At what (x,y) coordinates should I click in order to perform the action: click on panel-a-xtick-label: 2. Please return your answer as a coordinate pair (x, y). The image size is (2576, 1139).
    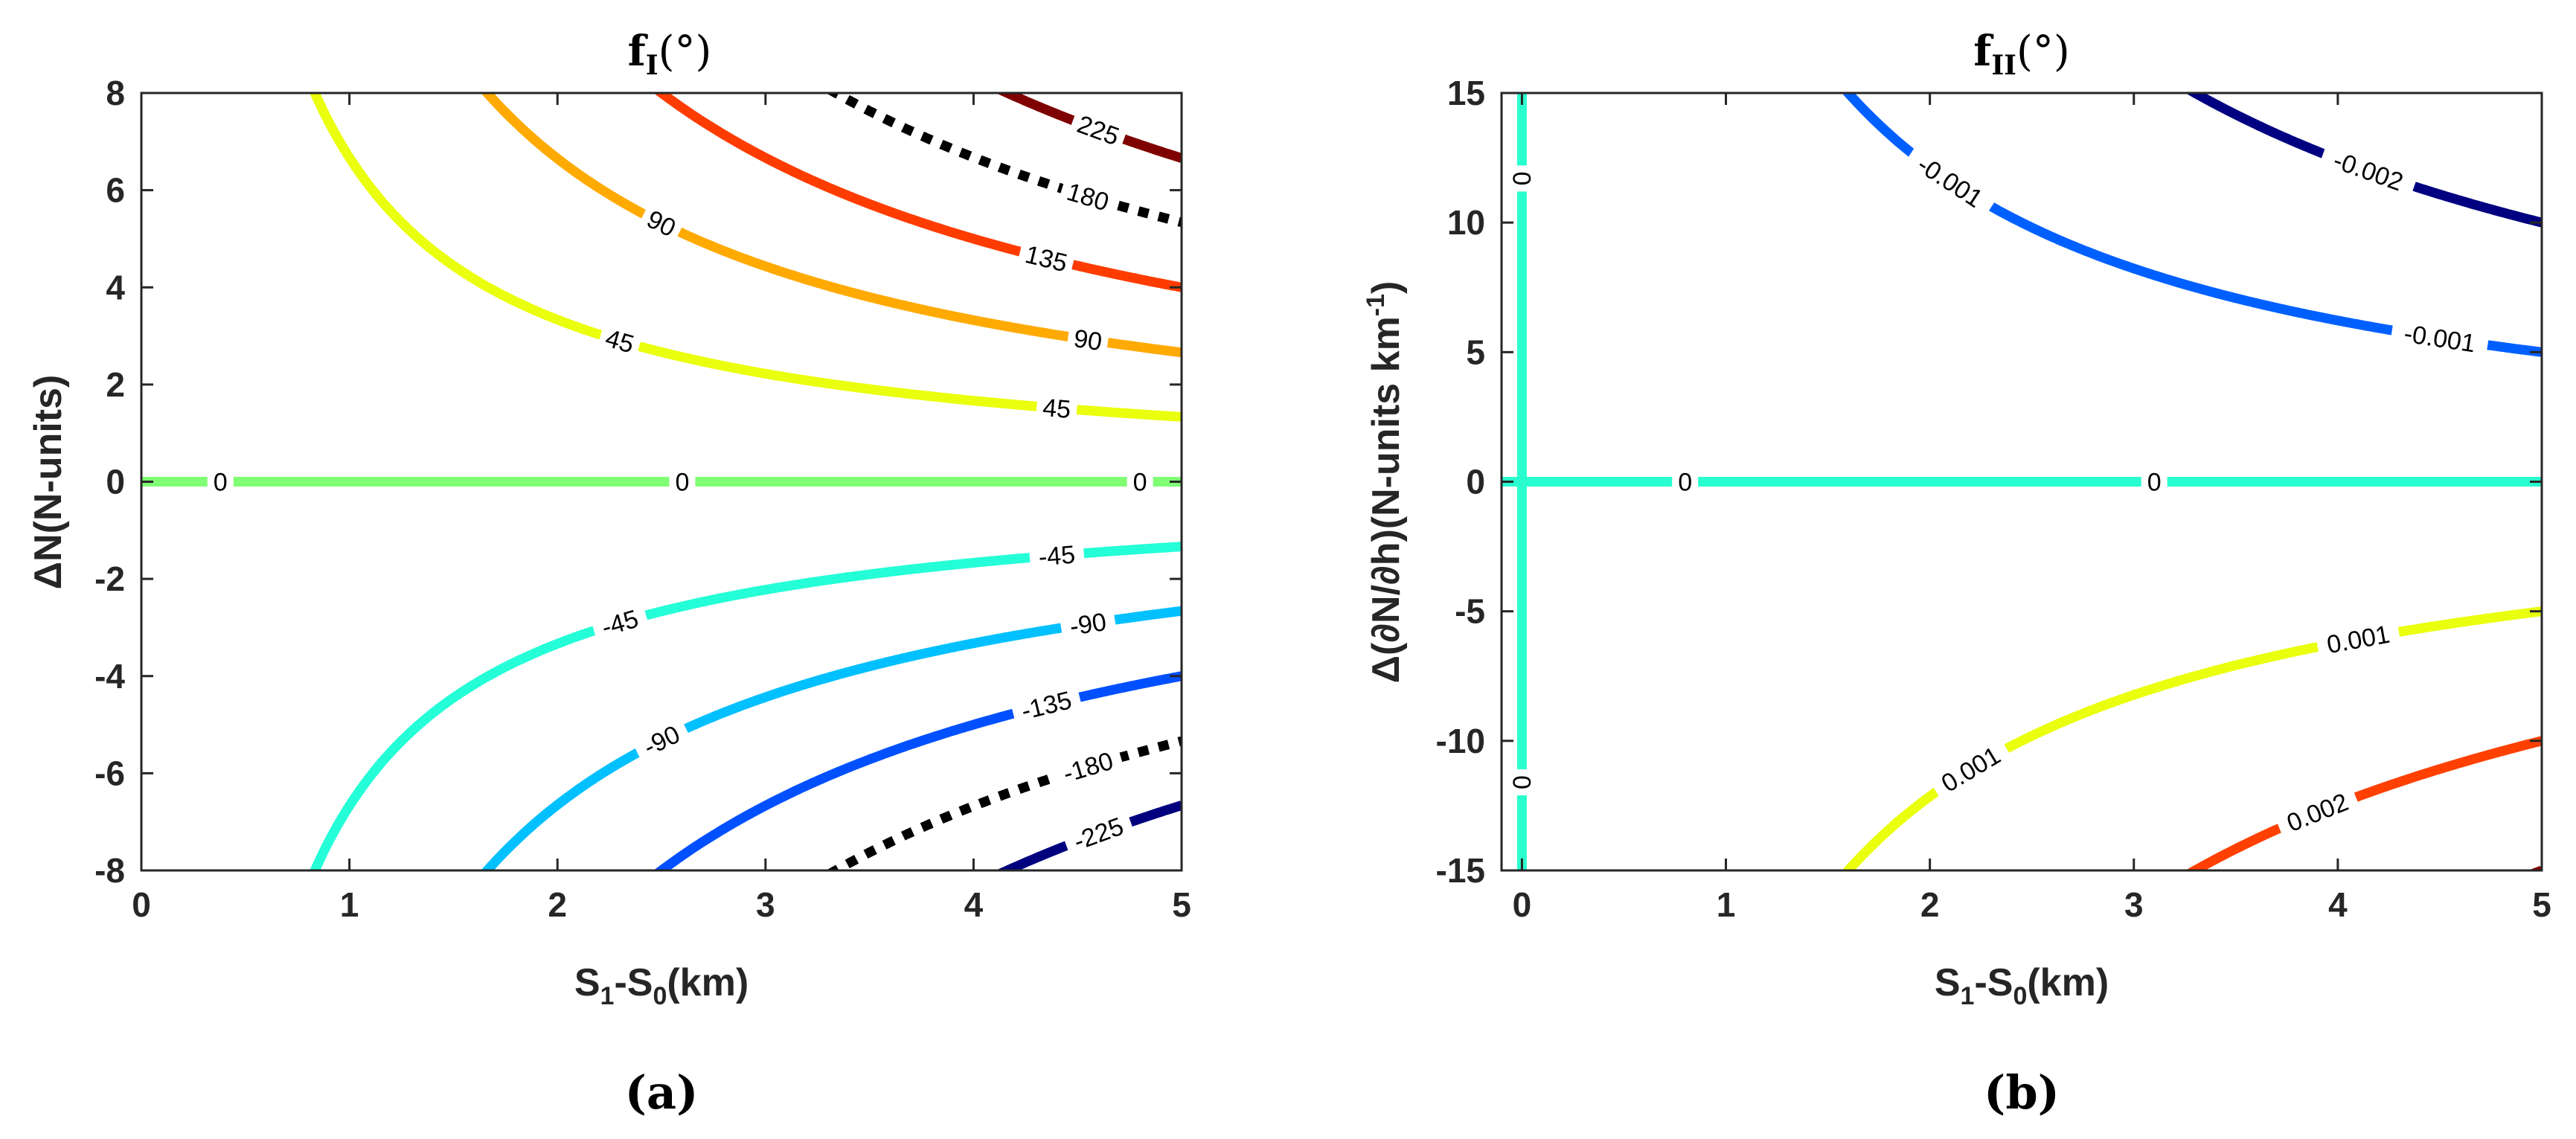
    Looking at the image, I should click on (557, 904).